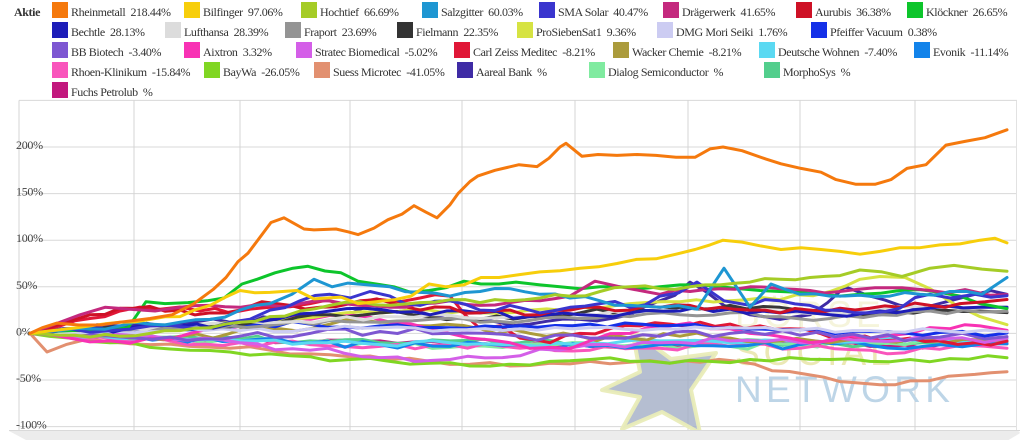  Describe the element at coordinates (29, 238) in the screenshot. I see `svg-text: 100%` at that location.